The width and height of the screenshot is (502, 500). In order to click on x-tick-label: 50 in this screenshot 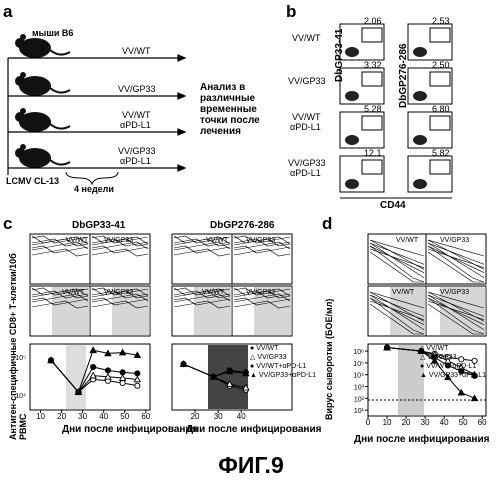, I will do `click(463, 422)`.